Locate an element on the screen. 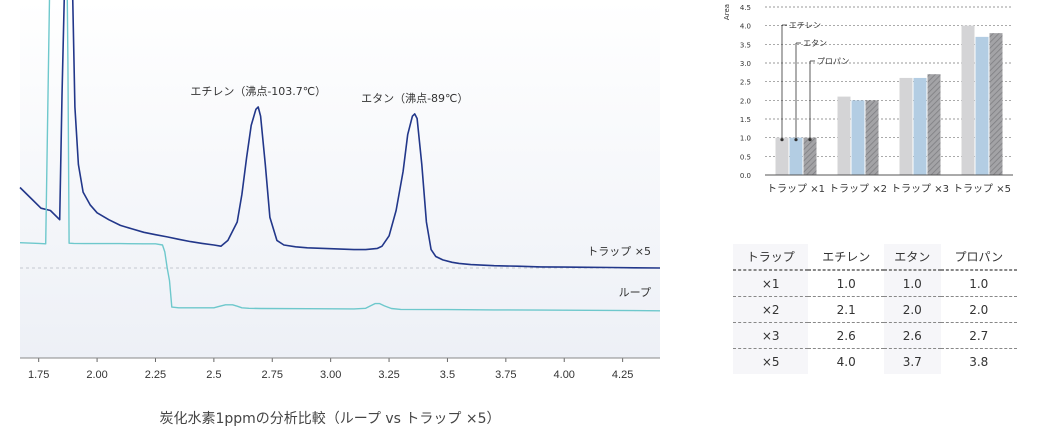  peak-label-ethane: エタン（沸点-89℃） is located at coordinates (414, 98).